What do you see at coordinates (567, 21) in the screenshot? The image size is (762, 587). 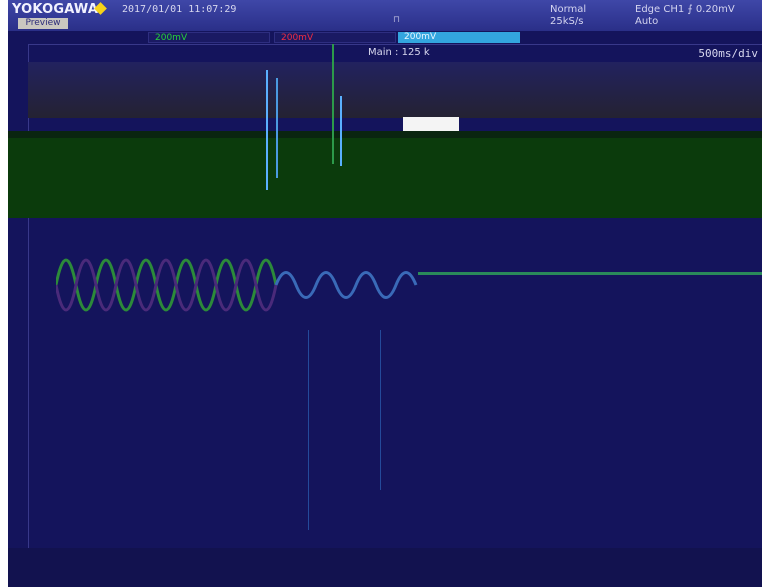 I see `sample-rate: 25kS/s` at bounding box center [567, 21].